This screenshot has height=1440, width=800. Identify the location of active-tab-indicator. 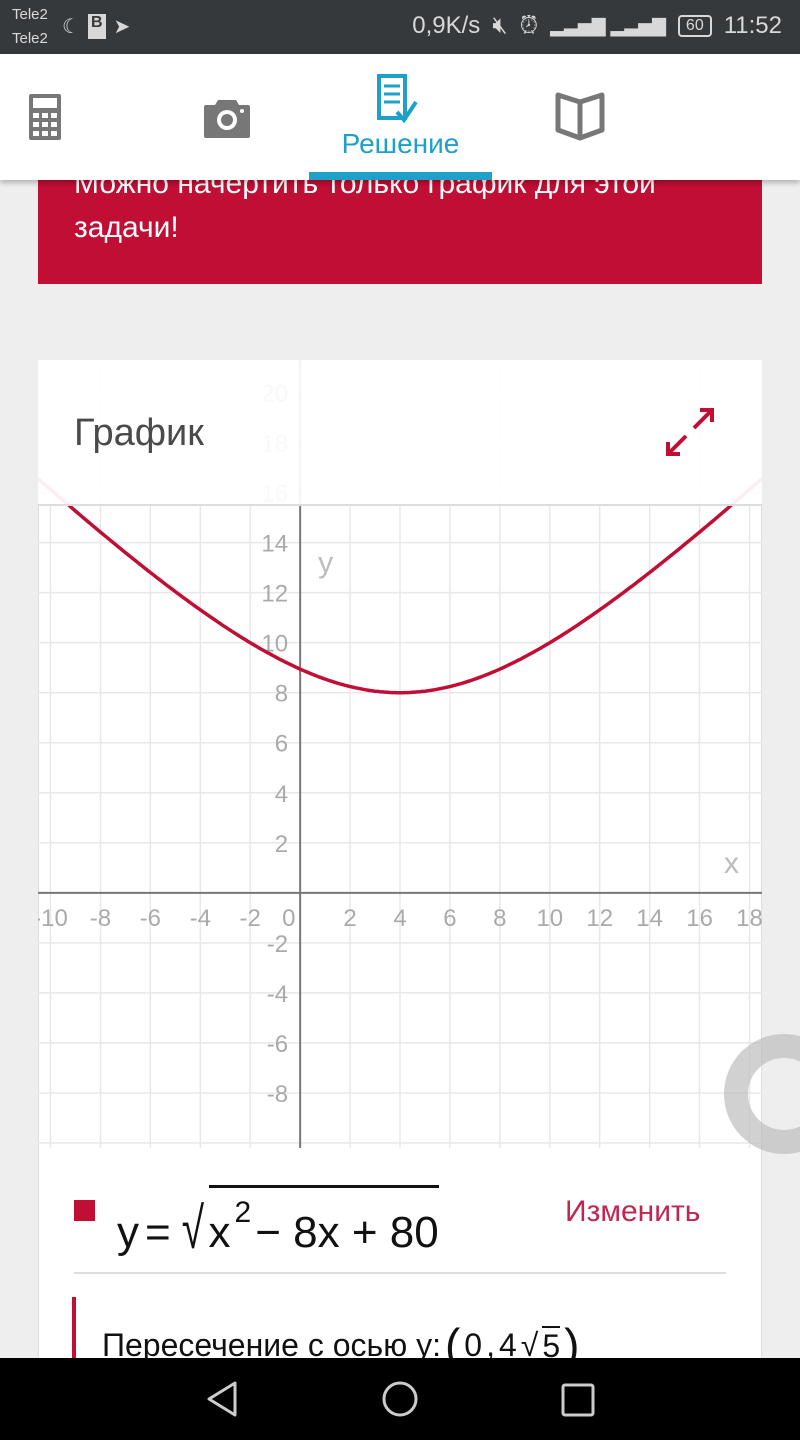
(400, 176).